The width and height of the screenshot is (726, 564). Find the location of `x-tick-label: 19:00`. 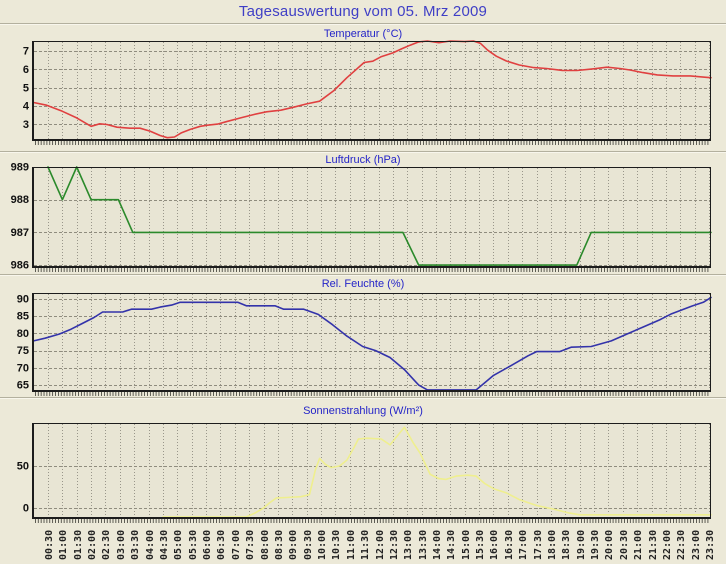

x-tick-label: 19:00 is located at coordinates (581, 545).